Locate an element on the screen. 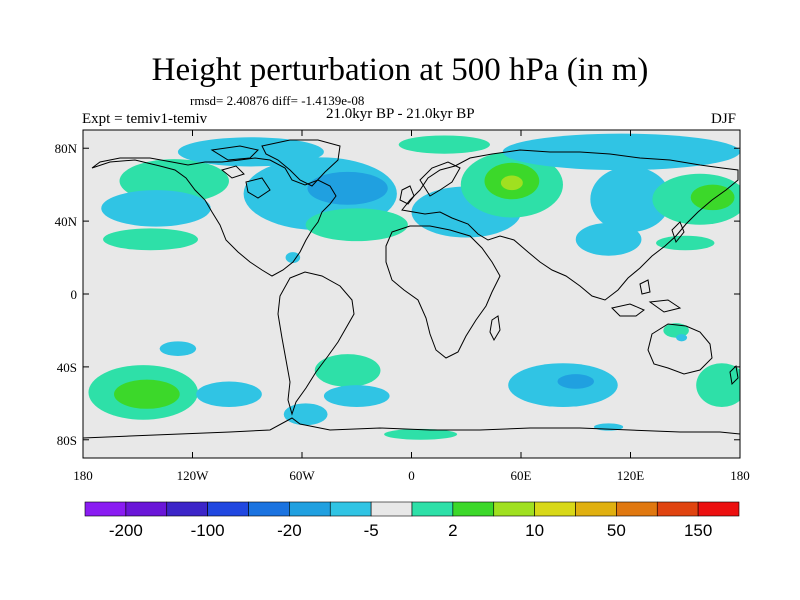 This screenshot has height=600, width=800. colorbar-label: -100 is located at coordinates (208, 530).